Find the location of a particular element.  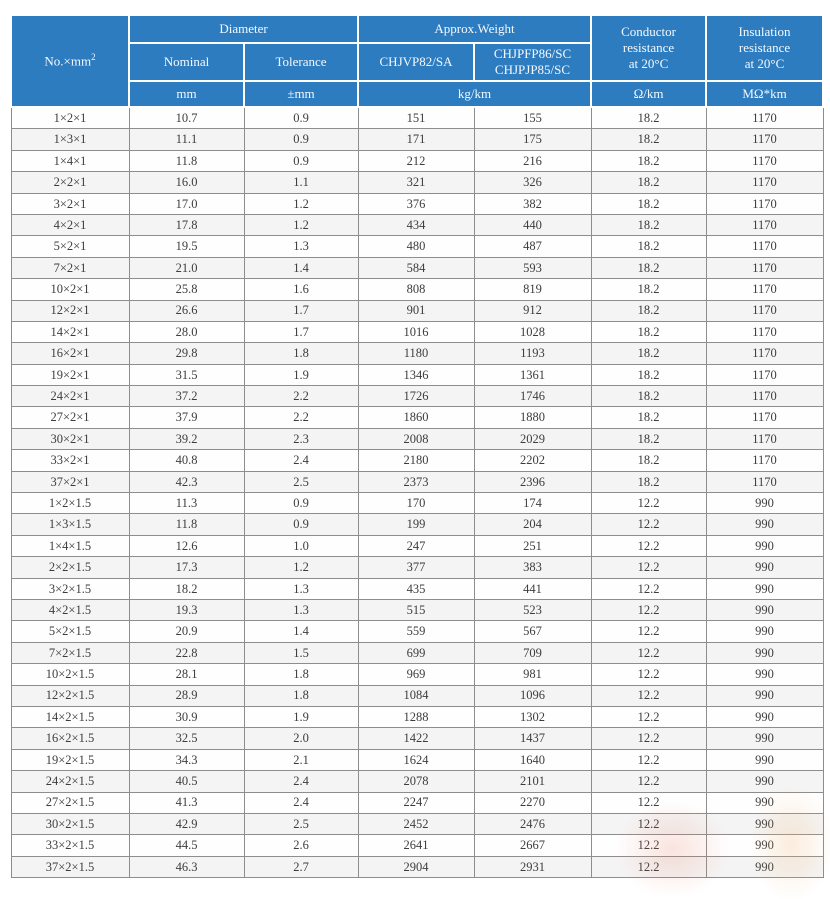

cell-weight-chjpfp86sc: 2202 is located at coordinates (532, 460).